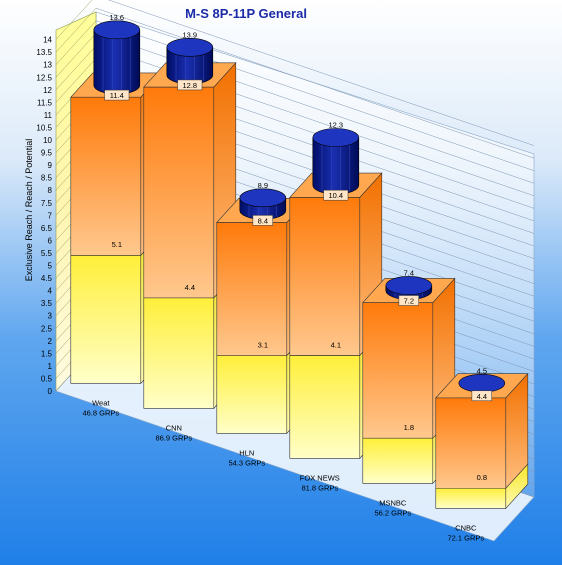  Describe the element at coordinates (50, 366) in the screenshot. I see `y-tick-label: 1` at that location.